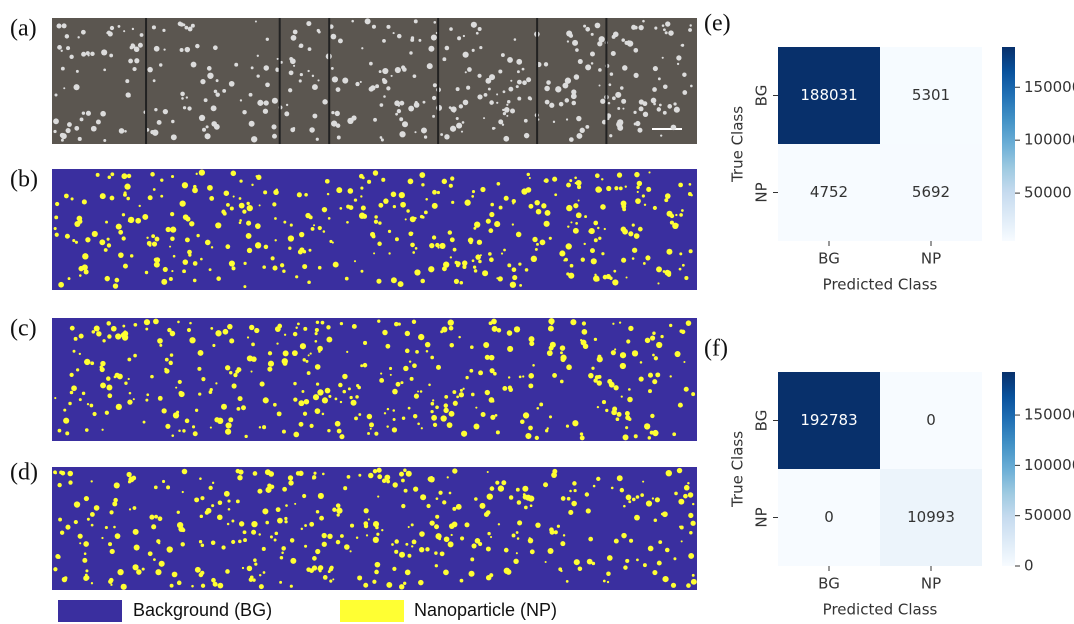 This screenshot has width=1074, height=624. What do you see at coordinates (372, 611) in the screenshot?
I see `legend-swatch` at bounding box center [372, 611].